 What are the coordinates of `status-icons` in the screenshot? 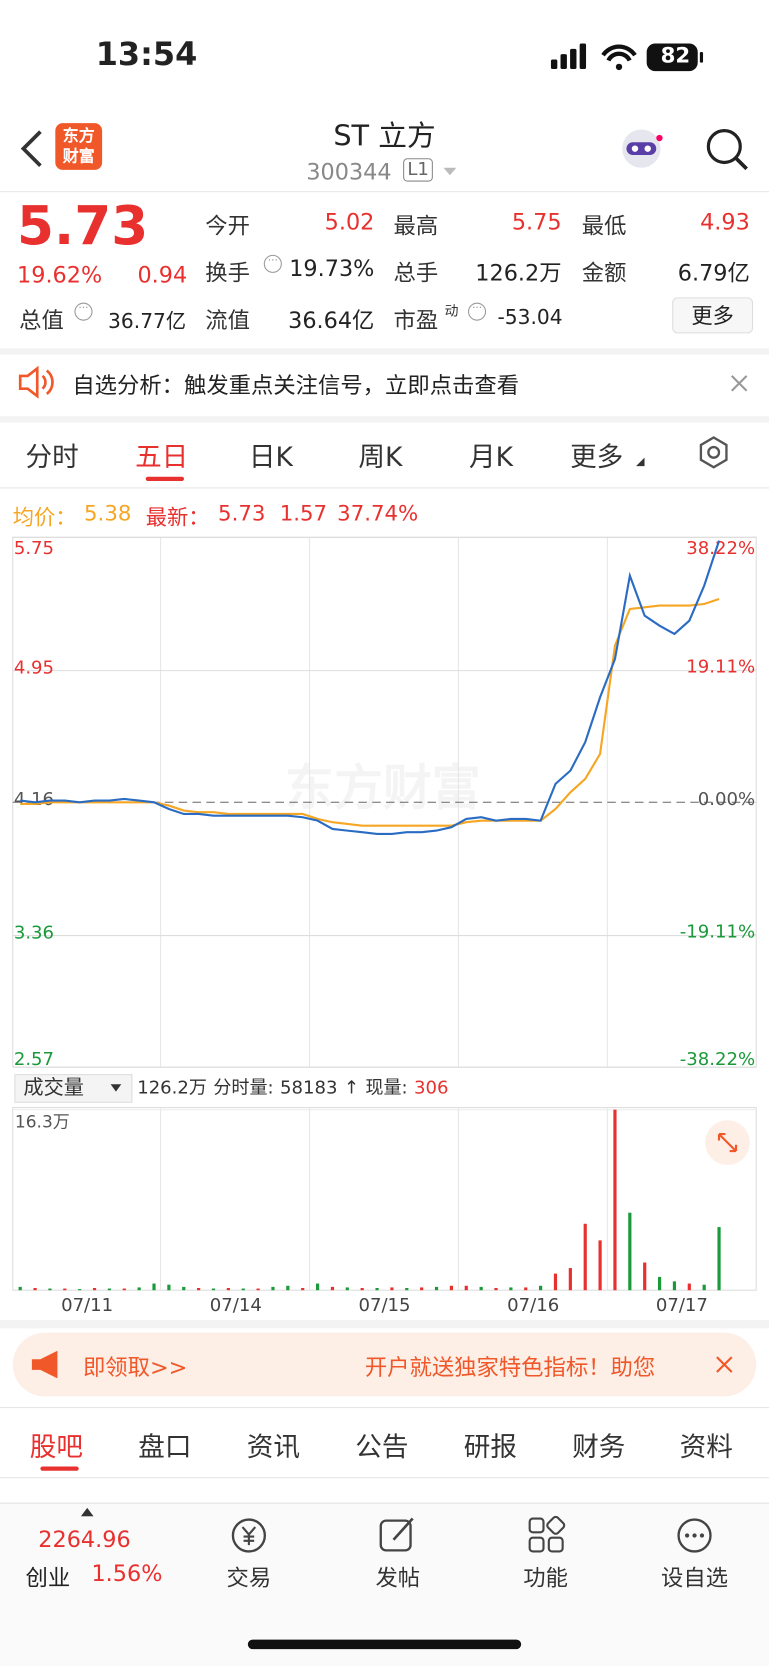 It's located at (627, 57).